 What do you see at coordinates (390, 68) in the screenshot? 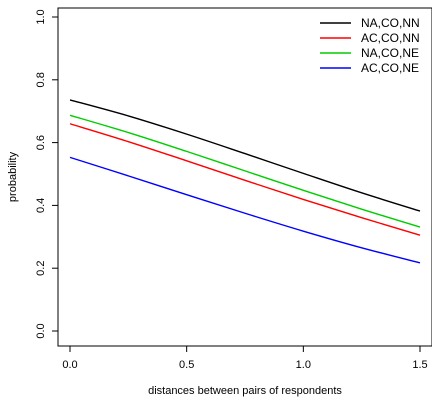
I see `legend-label: AC,CO,NE` at bounding box center [390, 68].